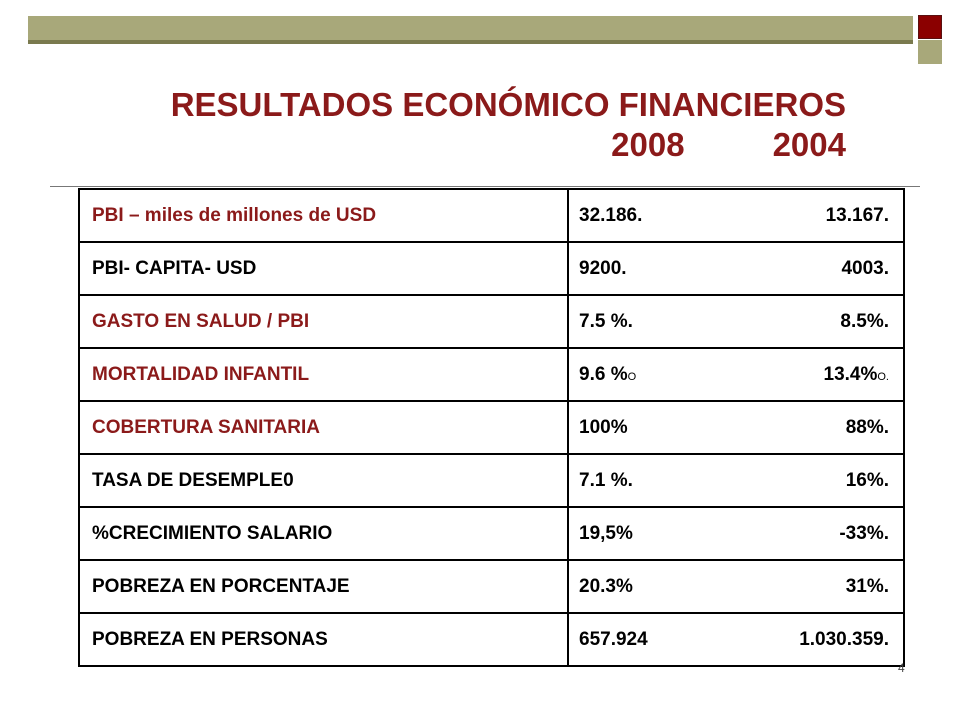 This screenshot has height=720, width=960. What do you see at coordinates (323, 639) in the screenshot?
I see `row-label: POBREZA EN PERSONAS` at bounding box center [323, 639].